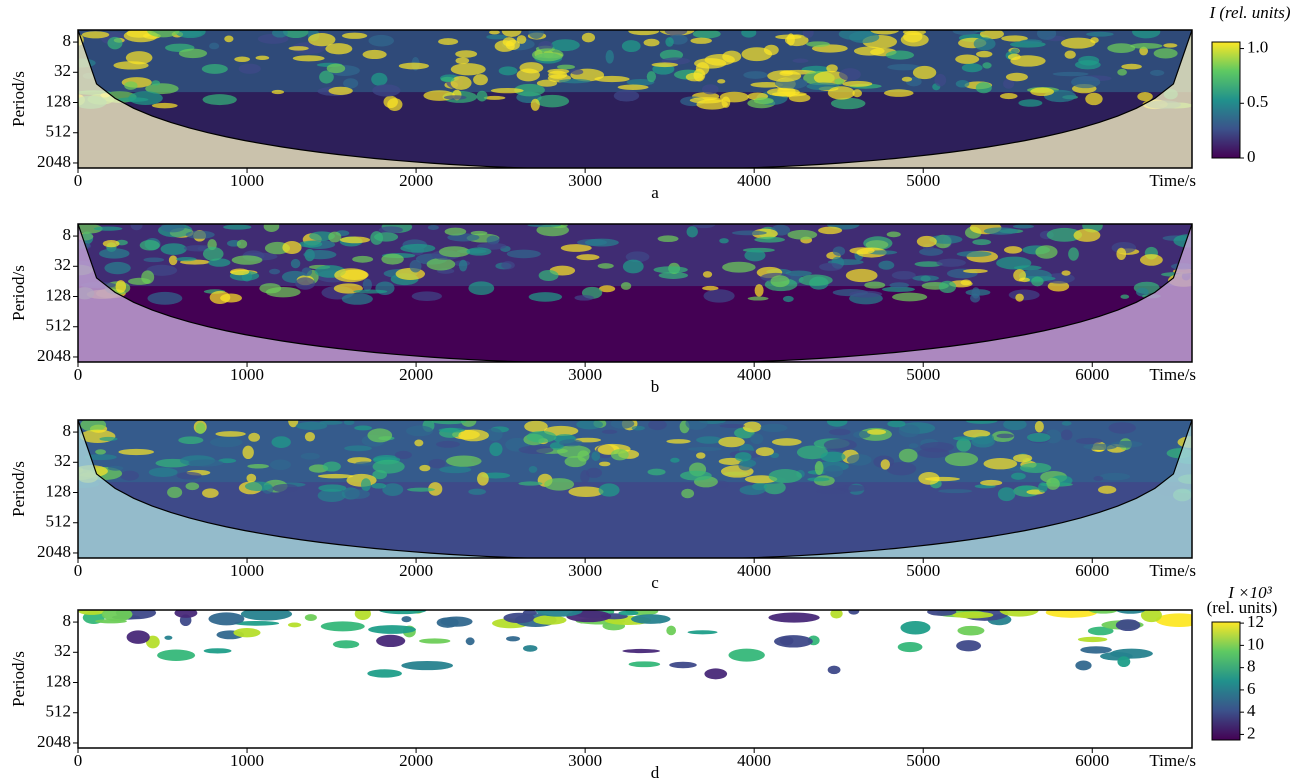 The height and width of the screenshot is (780, 1291). What do you see at coordinates (416, 760) in the screenshot?
I see `x-tick-label: 2000` at bounding box center [416, 760].